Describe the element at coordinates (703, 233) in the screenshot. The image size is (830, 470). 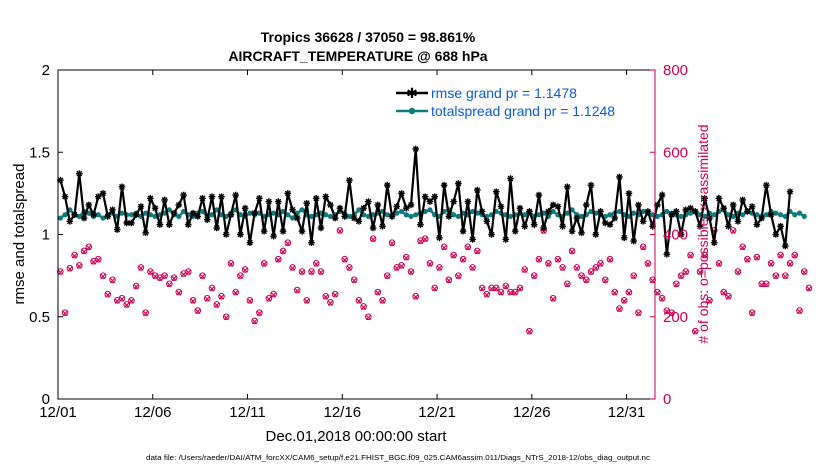
I see `y-axis-right-label: # of obs: o=possible; ×=assimilated` at that location.